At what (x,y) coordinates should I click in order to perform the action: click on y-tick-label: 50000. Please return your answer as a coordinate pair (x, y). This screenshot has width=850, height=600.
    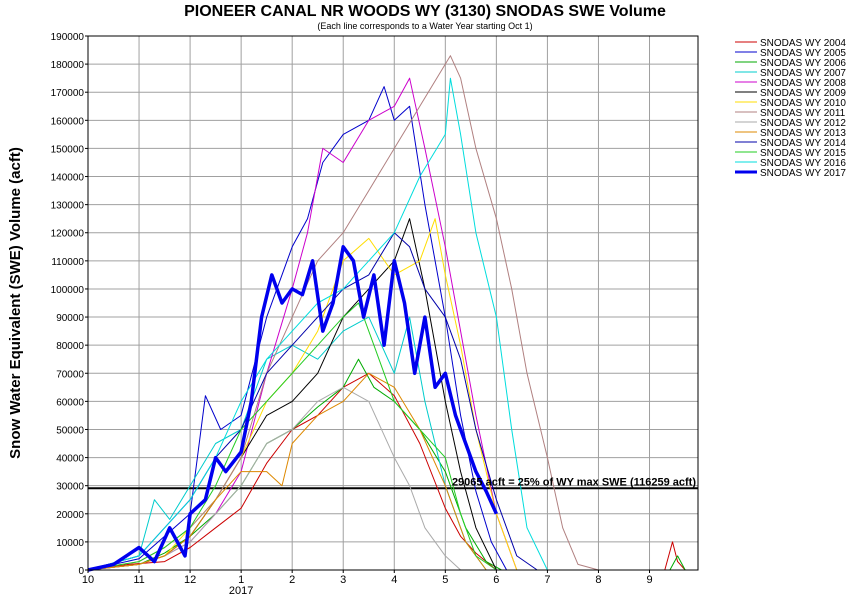
    Looking at the image, I should click on (70, 430).